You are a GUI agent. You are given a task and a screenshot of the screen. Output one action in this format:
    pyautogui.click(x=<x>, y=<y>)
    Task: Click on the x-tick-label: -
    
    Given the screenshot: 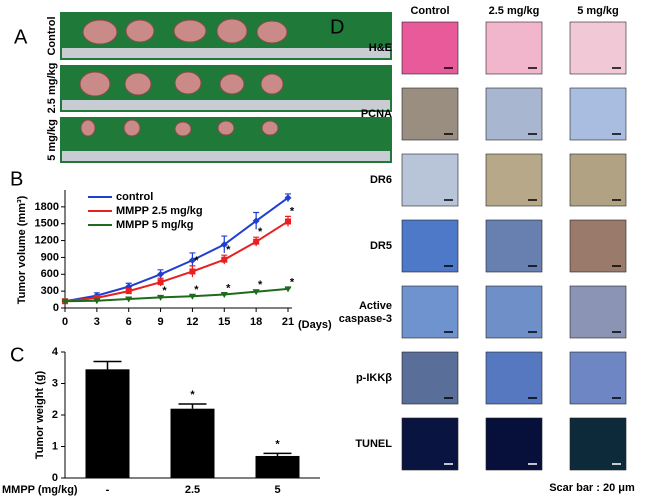 What is the action you would take?
    pyautogui.click(x=108, y=490)
    